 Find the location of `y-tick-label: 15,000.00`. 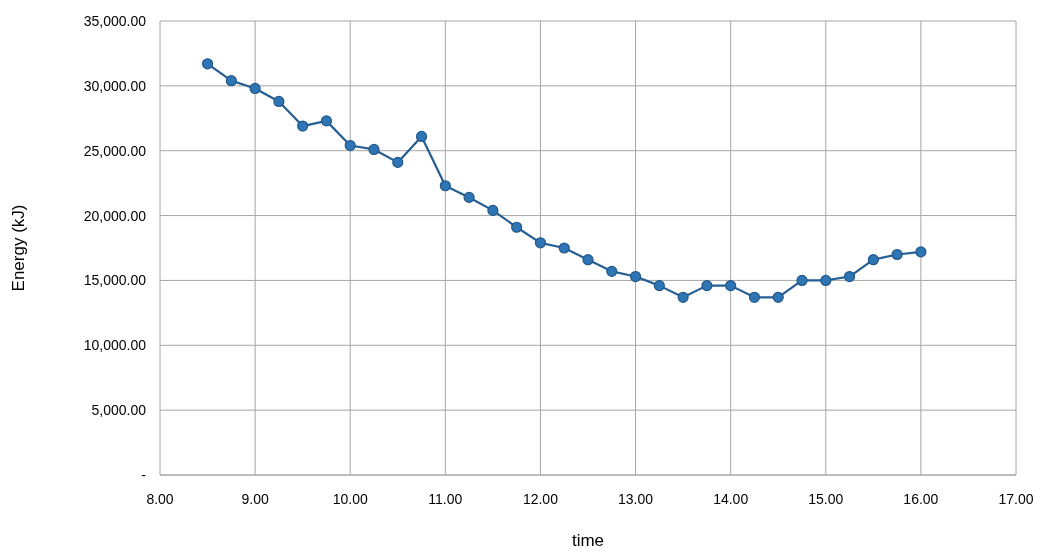

y-tick-label: 15,000.00 is located at coordinates (115, 280).